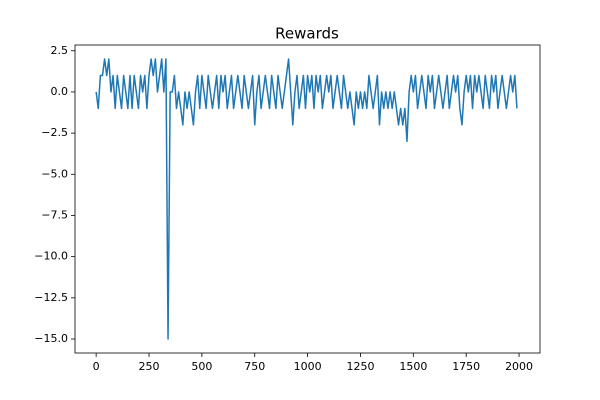 This screenshot has width=600, height=400. What do you see at coordinates (308, 366) in the screenshot?
I see `x-tick-label: 1000` at bounding box center [308, 366].